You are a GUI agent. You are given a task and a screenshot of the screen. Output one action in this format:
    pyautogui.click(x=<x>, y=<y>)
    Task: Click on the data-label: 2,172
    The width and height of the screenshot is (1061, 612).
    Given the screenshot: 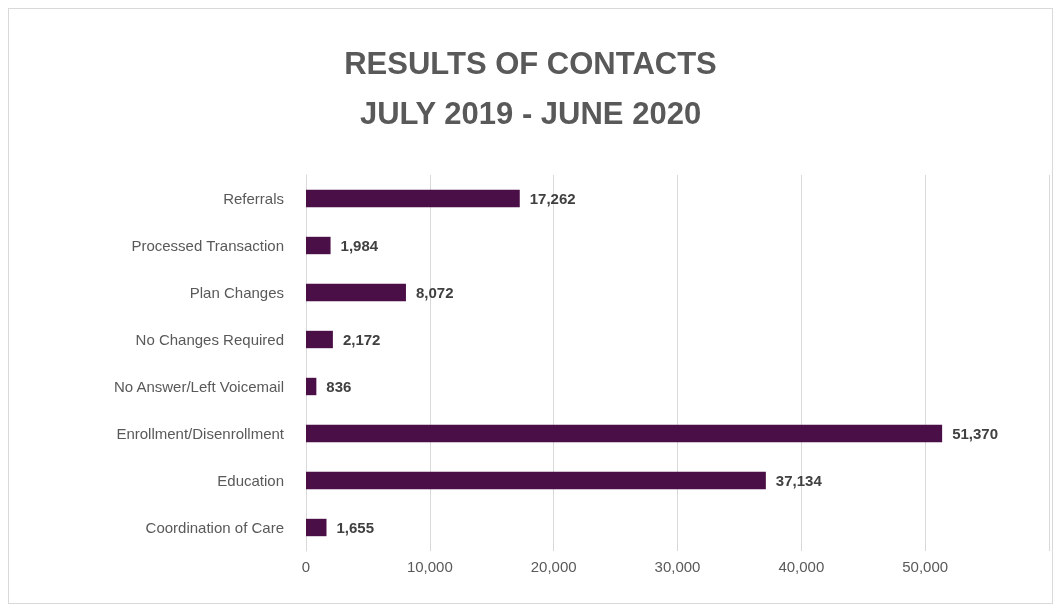 What is the action you would take?
    pyautogui.click(x=361, y=339)
    